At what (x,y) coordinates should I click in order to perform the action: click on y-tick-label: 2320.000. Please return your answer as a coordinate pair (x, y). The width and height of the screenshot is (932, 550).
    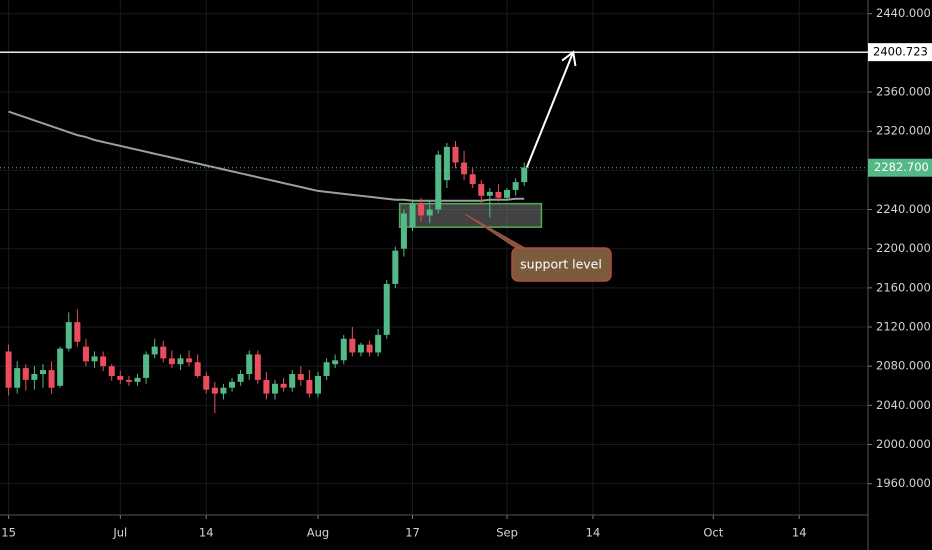
    Looking at the image, I should click on (903, 131).